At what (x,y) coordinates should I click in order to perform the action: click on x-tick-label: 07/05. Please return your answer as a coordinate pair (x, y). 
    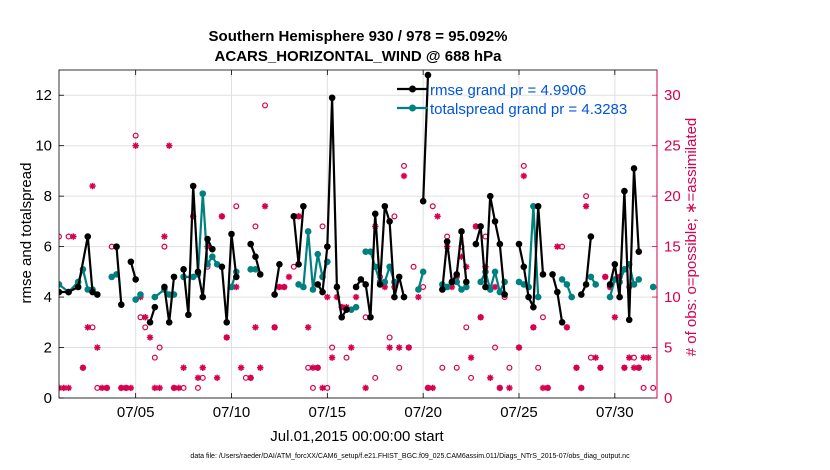
    Looking at the image, I should click on (136, 412).